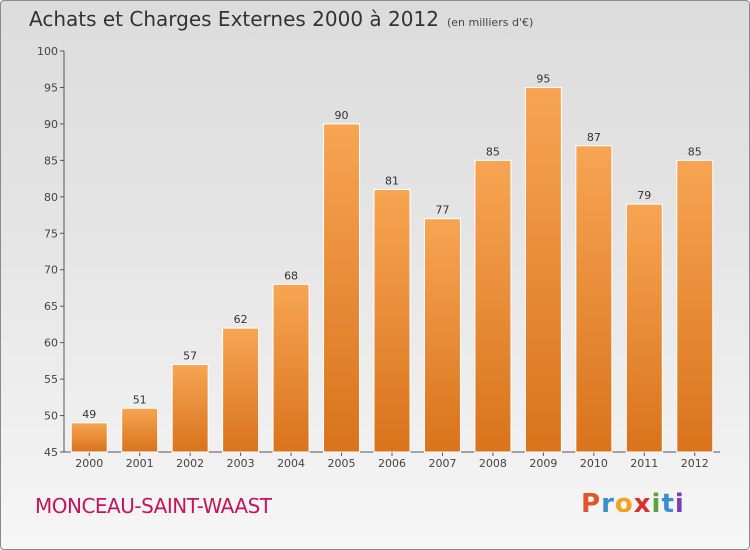 Image resolution: width=750 pixels, height=550 pixels. What do you see at coordinates (241, 390) in the screenshot?
I see `bar-2003` at bounding box center [241, 390].